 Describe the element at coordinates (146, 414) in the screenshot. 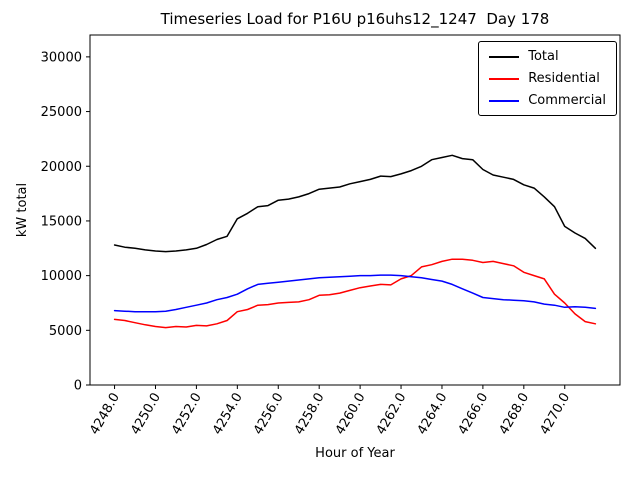

I see `x-tick-label: 4250.0` at that location.